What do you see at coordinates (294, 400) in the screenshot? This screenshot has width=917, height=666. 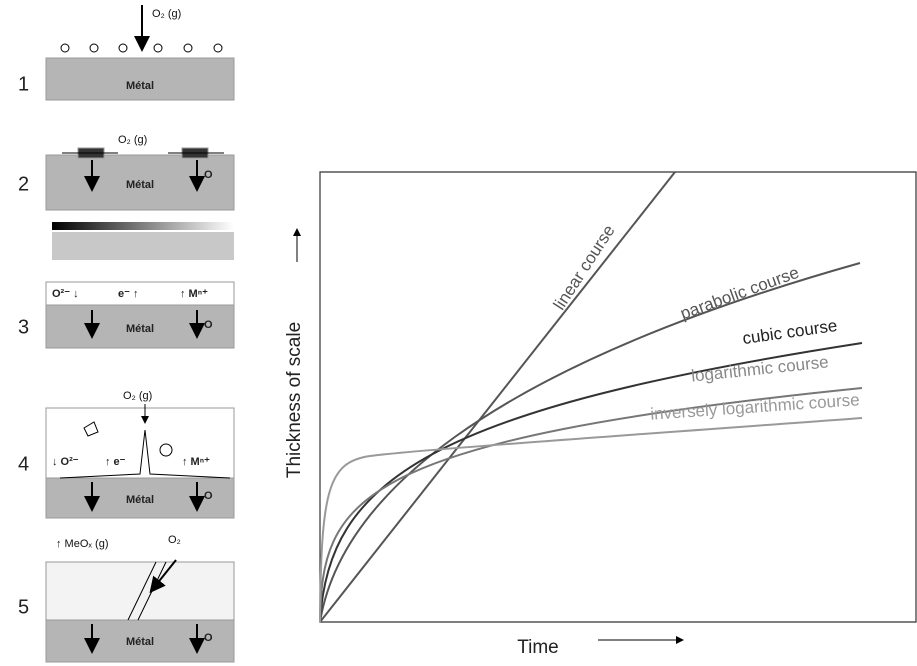 I see `y-axis-label: Thickness of scale` at bounding box center [294, 400].